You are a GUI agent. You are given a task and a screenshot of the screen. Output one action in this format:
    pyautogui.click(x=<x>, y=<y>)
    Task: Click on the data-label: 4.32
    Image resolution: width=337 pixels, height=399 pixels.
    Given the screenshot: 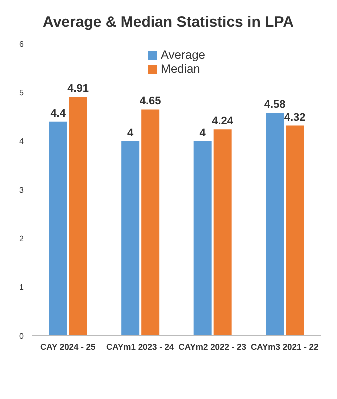 What is the action you would take?
    pyautogui.click(x=295, y=118)
    